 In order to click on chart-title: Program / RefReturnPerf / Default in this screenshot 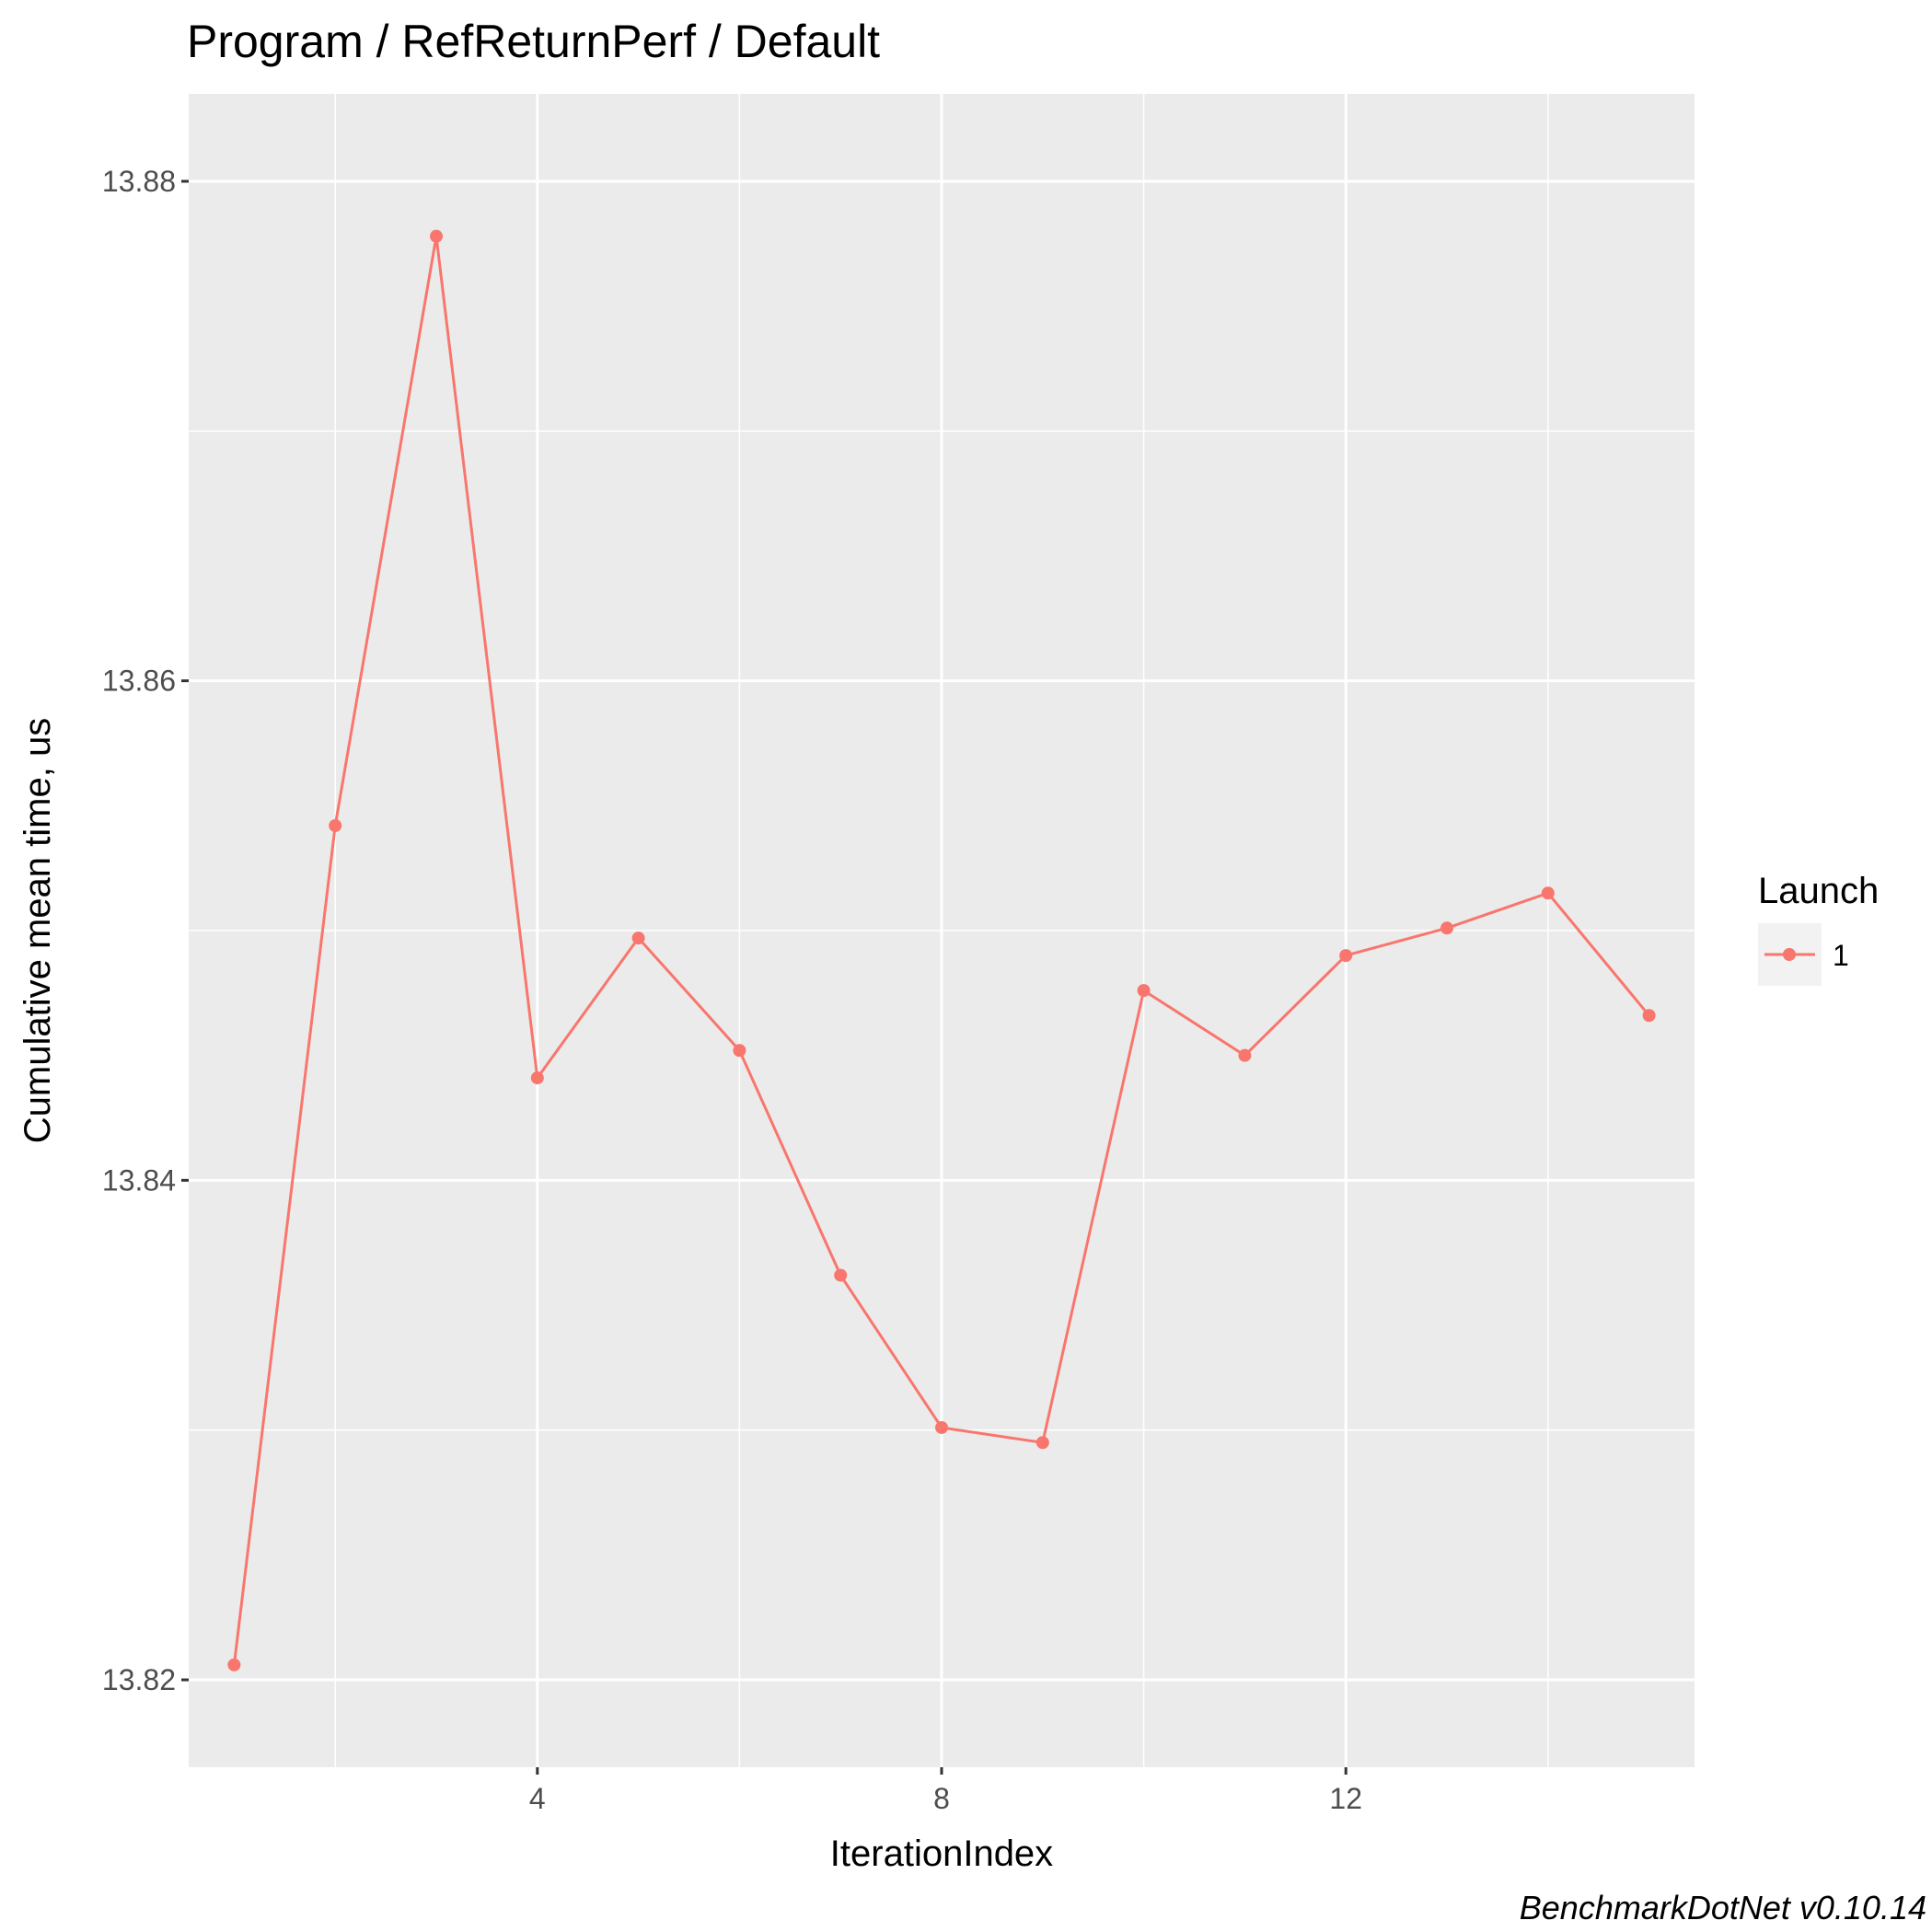, I will do `click(534, 42)`.